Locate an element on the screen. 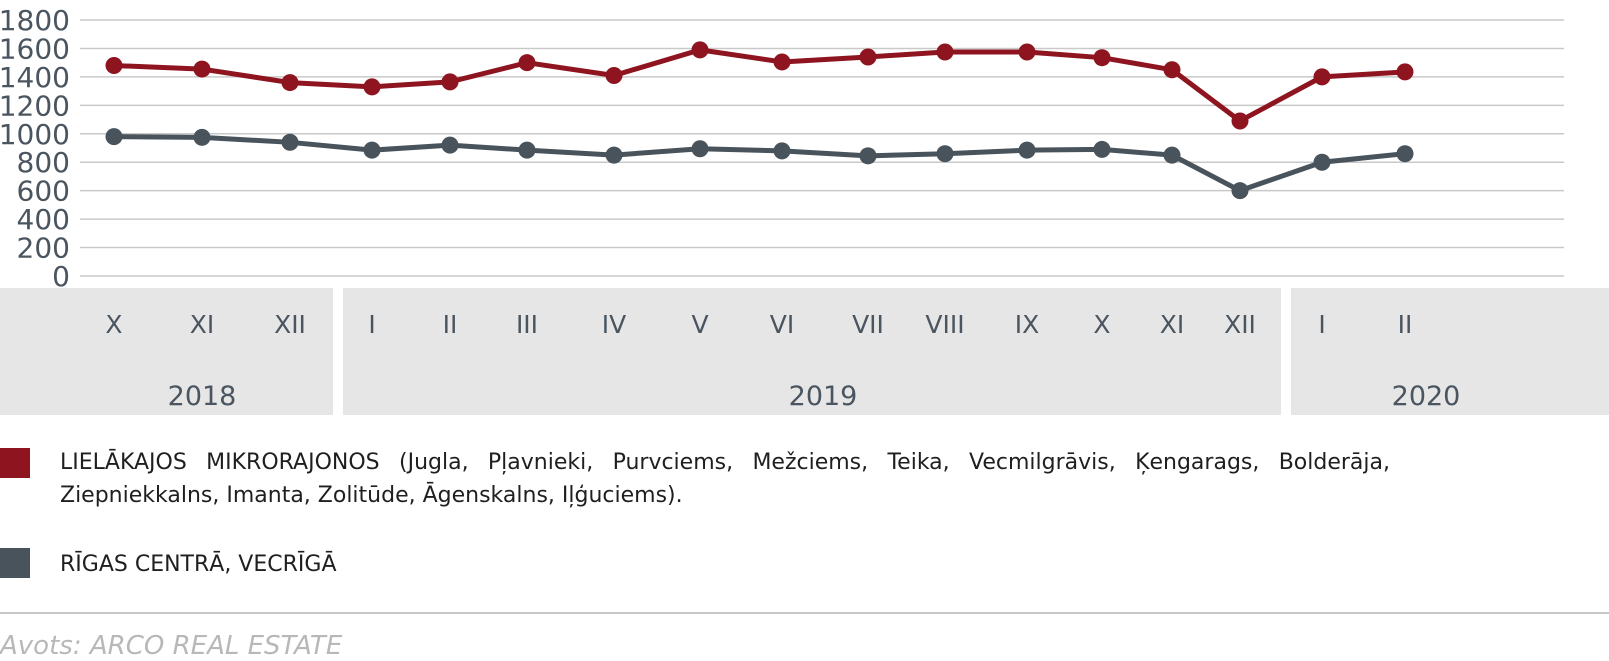  y-tick-label: 1200 is located at coordinates (35, 105).